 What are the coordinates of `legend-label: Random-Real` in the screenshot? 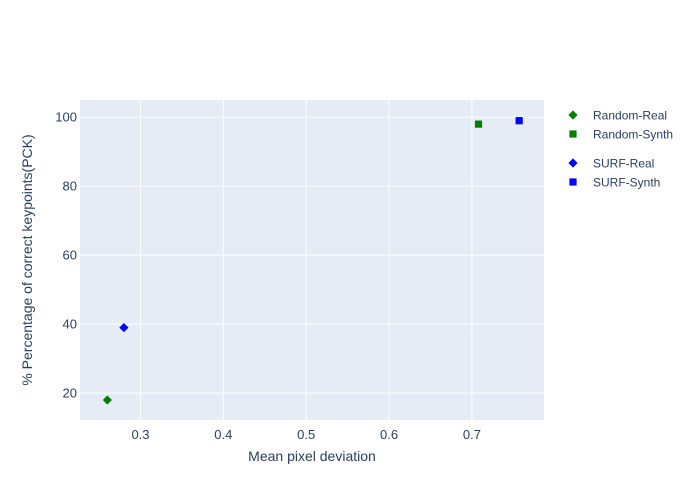 It's located at (630, 115).